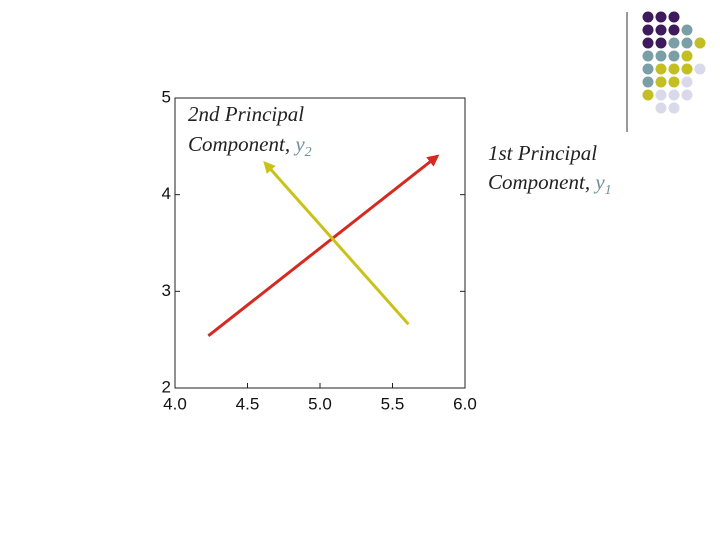 Image resolution: width=720 pixels, height=540 pixels. Describe the element at coordinates (608, 190) in the screenshot. I see `annotation-sub: 1` at that location.